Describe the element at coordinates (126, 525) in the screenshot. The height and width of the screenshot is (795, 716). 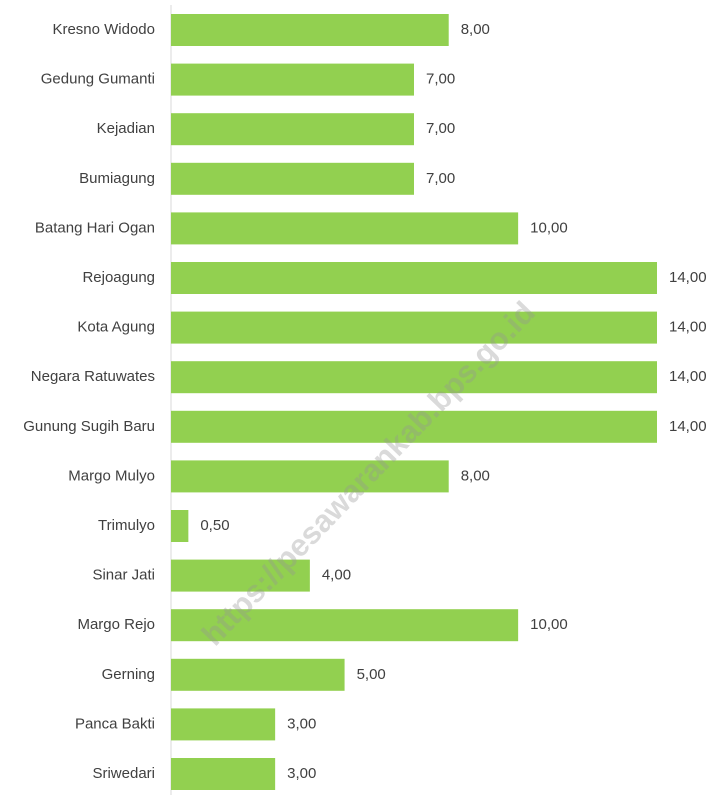
I see `category-label: Trimulyo` at that location.